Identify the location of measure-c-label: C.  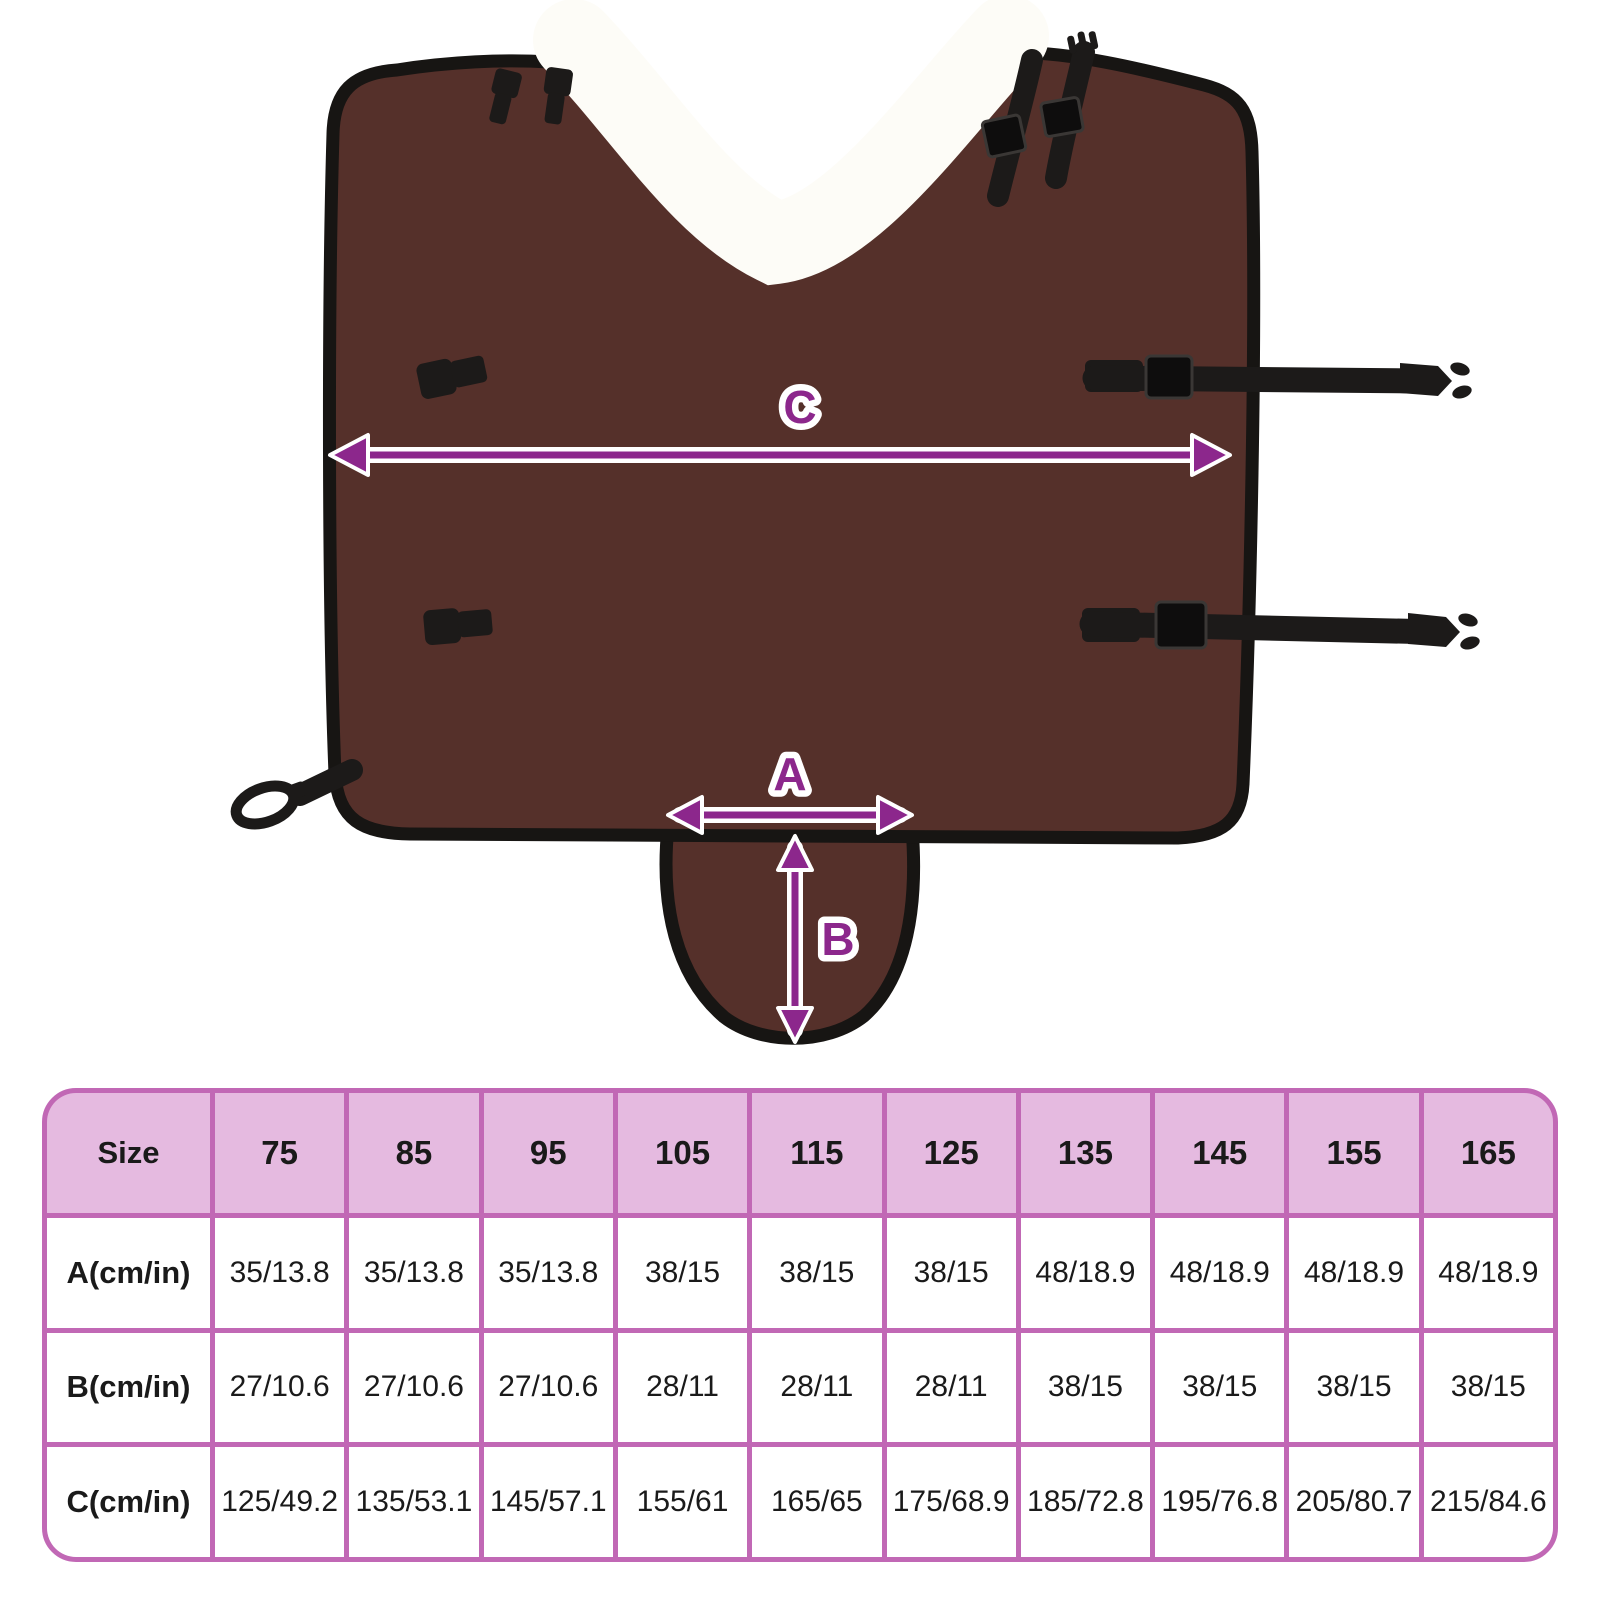
(799, 407).